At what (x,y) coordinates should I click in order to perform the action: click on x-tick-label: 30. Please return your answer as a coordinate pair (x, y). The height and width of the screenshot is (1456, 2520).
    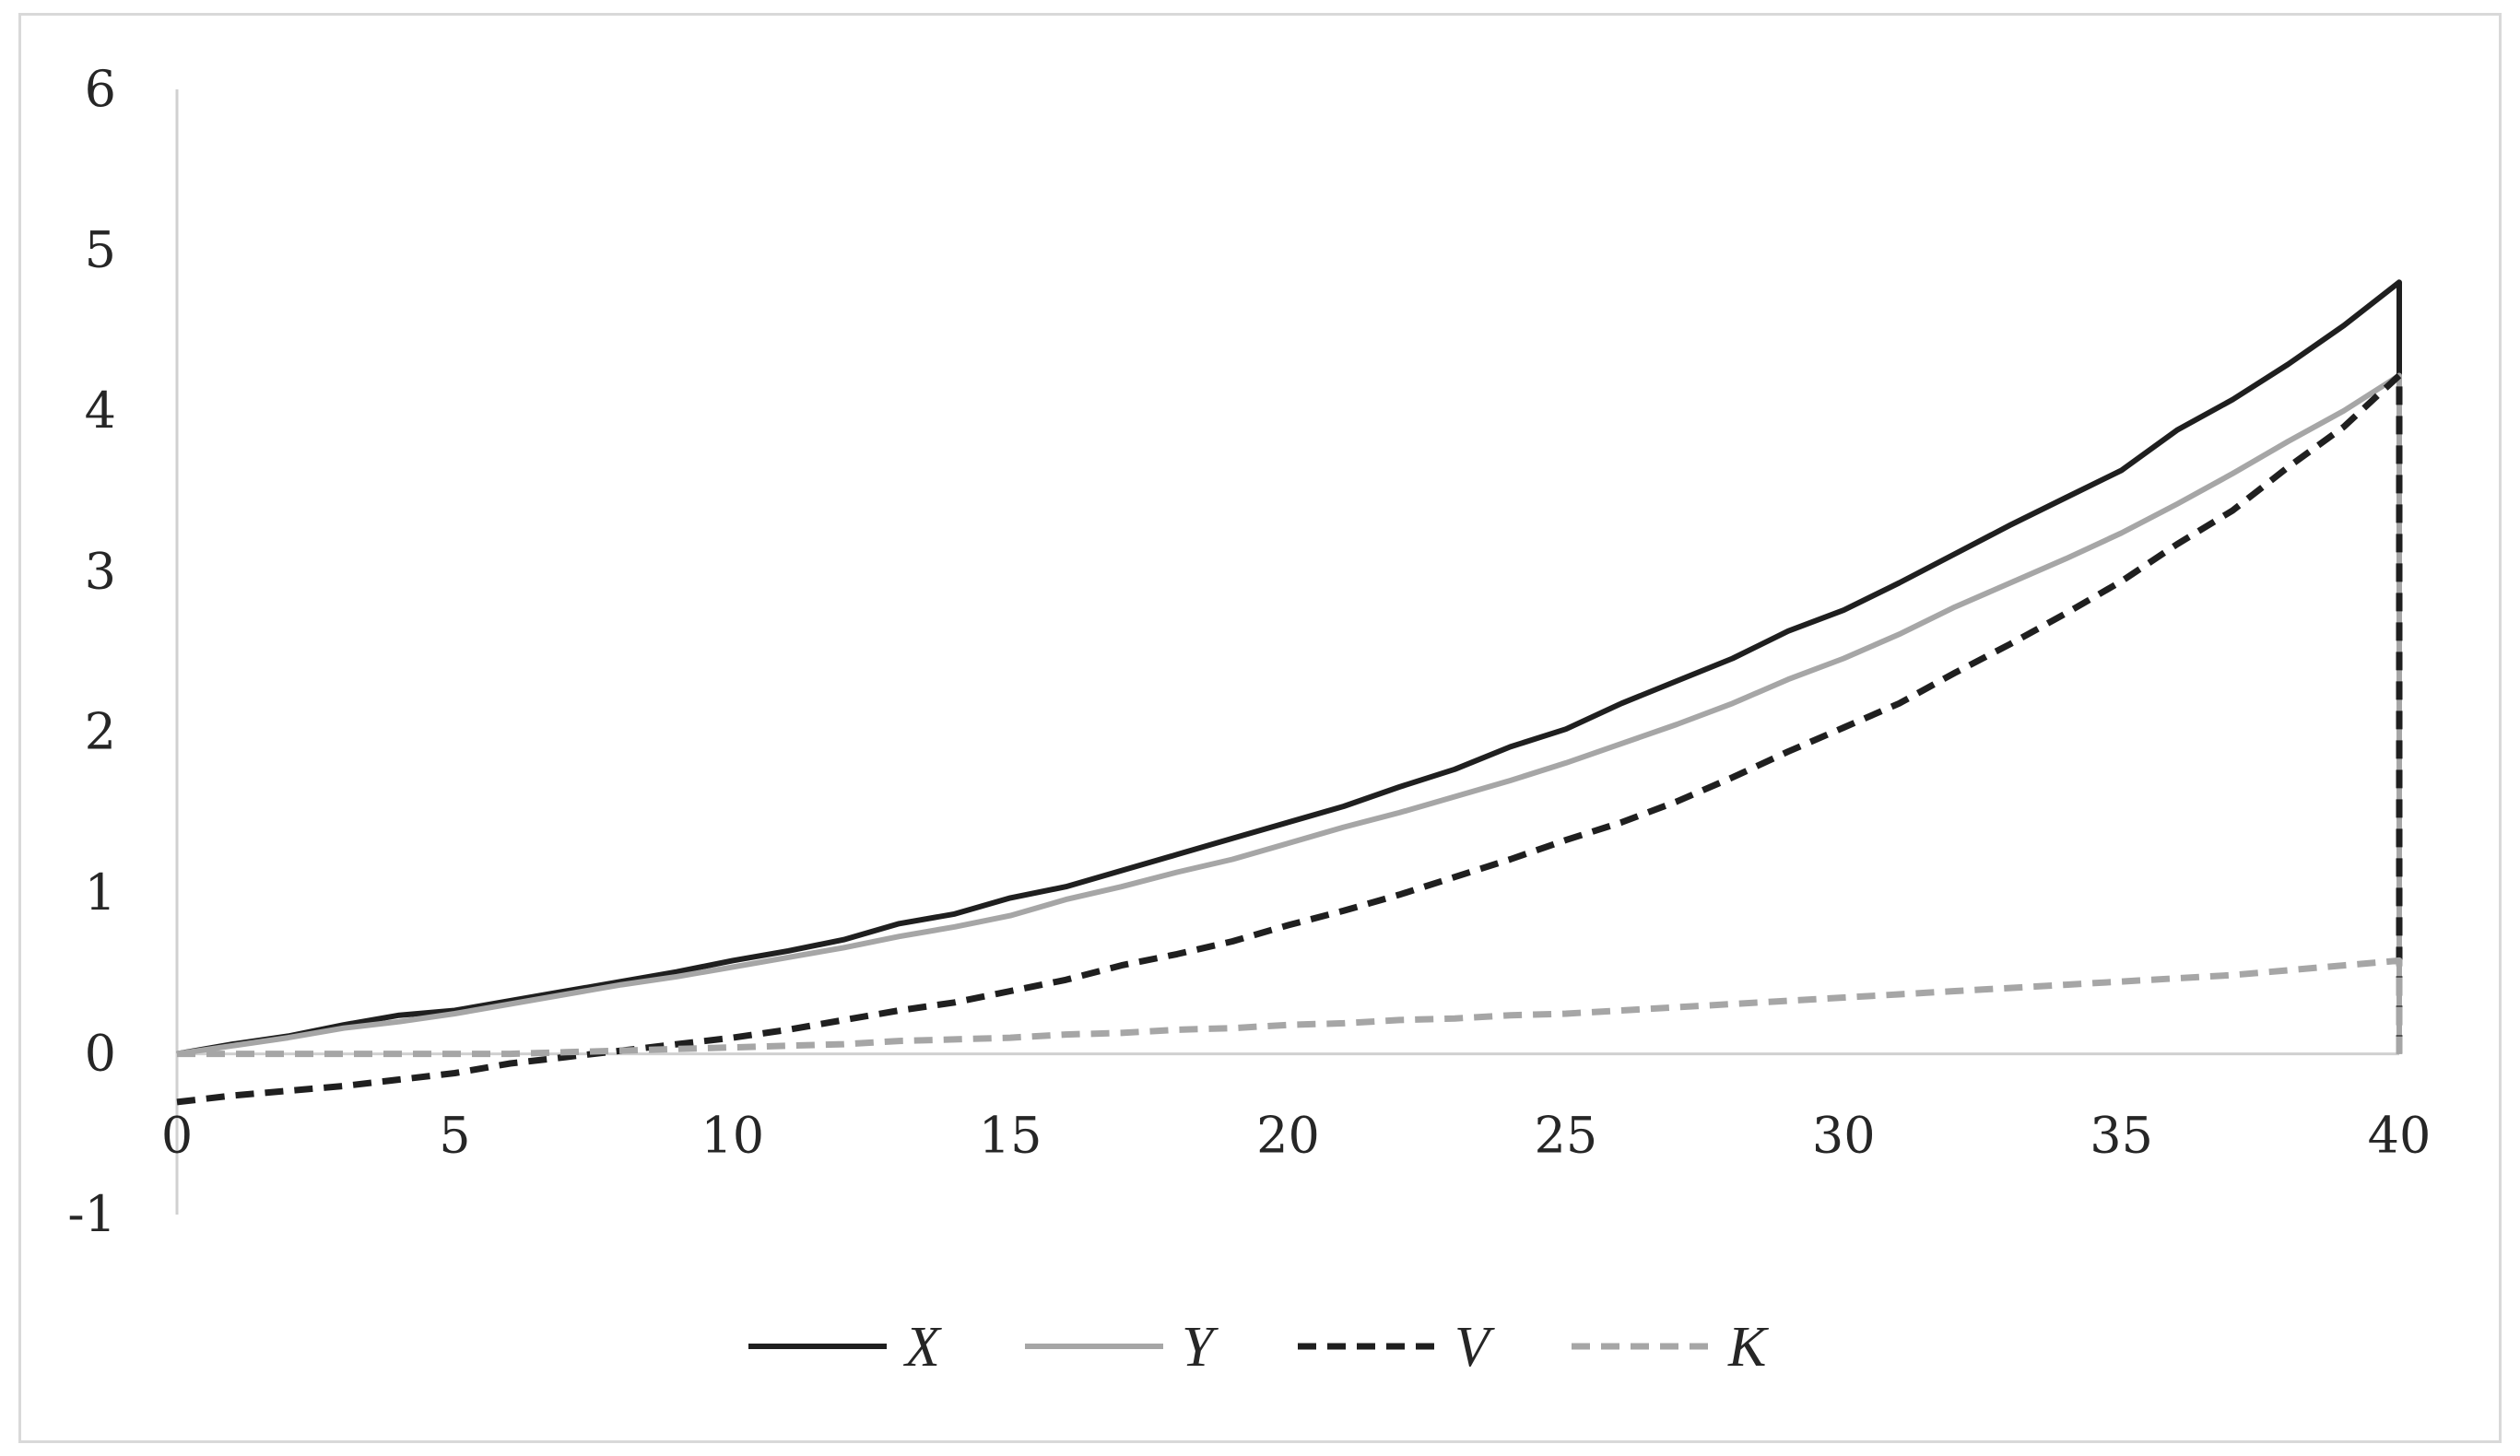
    Looking at the image, I should click on (1844, 1136).